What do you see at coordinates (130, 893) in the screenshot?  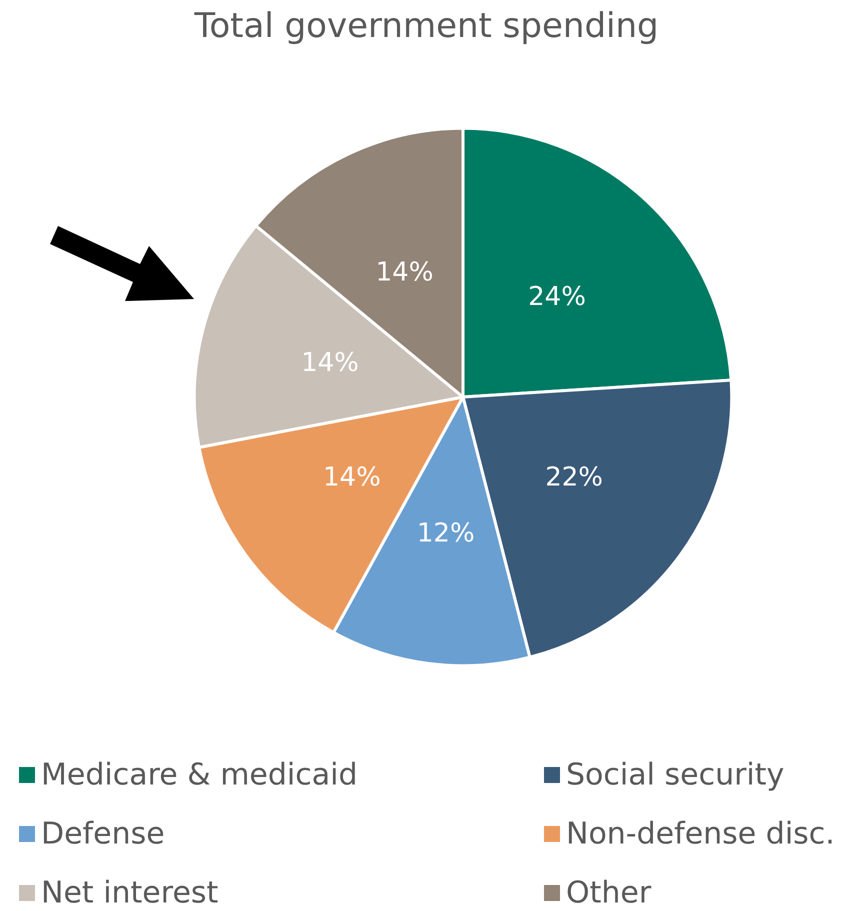 I see `legend-label: Net interest` at bounding box center [130, 893].